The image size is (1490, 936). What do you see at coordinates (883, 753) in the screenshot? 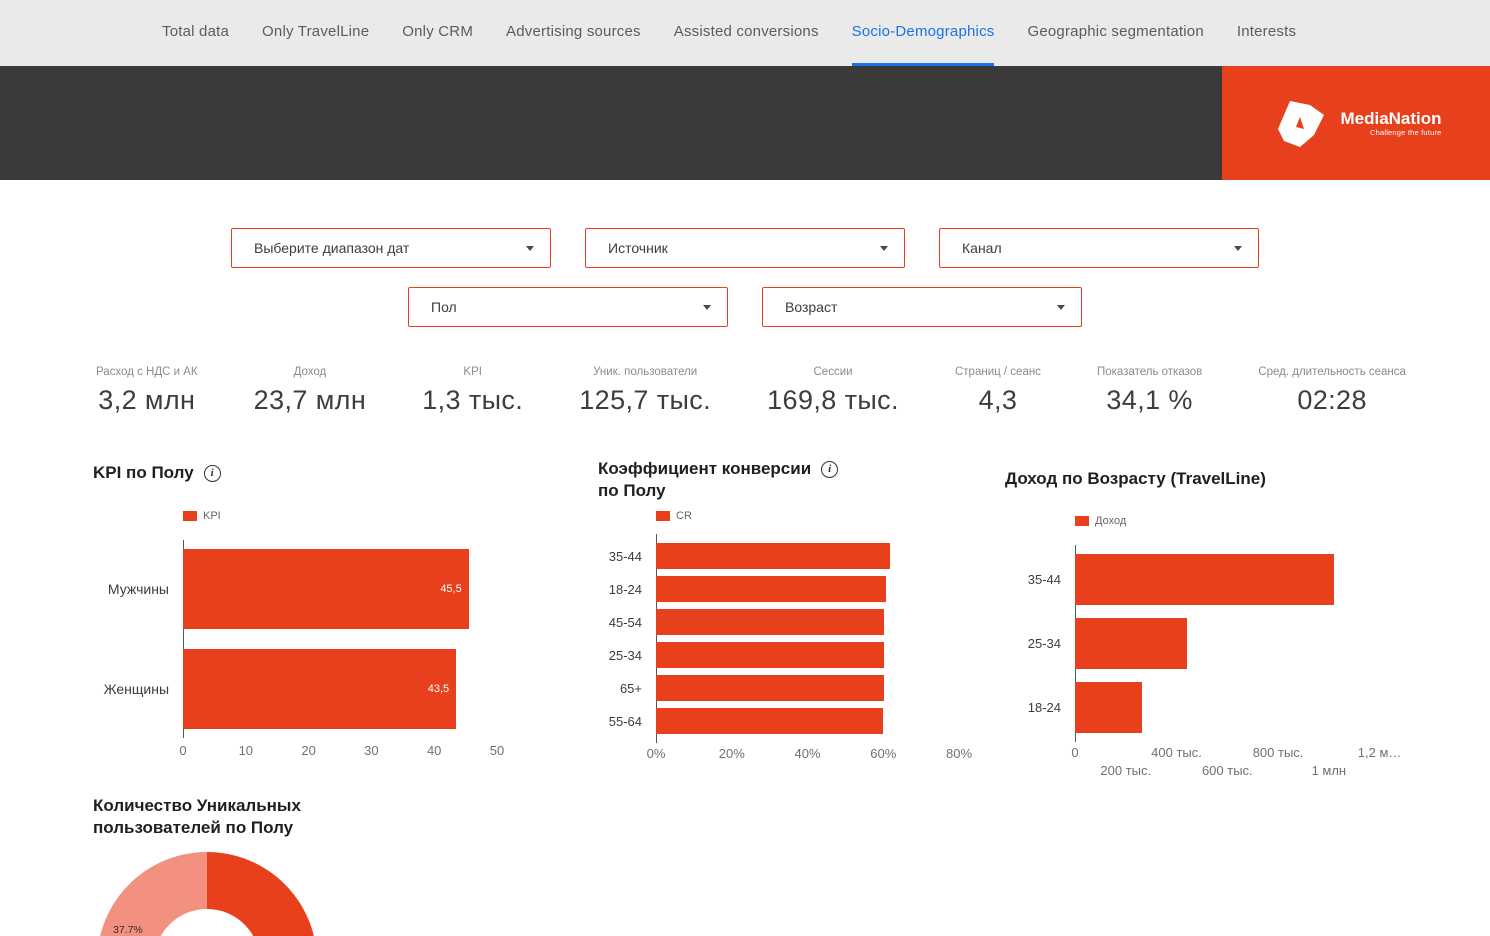
I see `x-tick: 60%` at bounding box center [883, 753].